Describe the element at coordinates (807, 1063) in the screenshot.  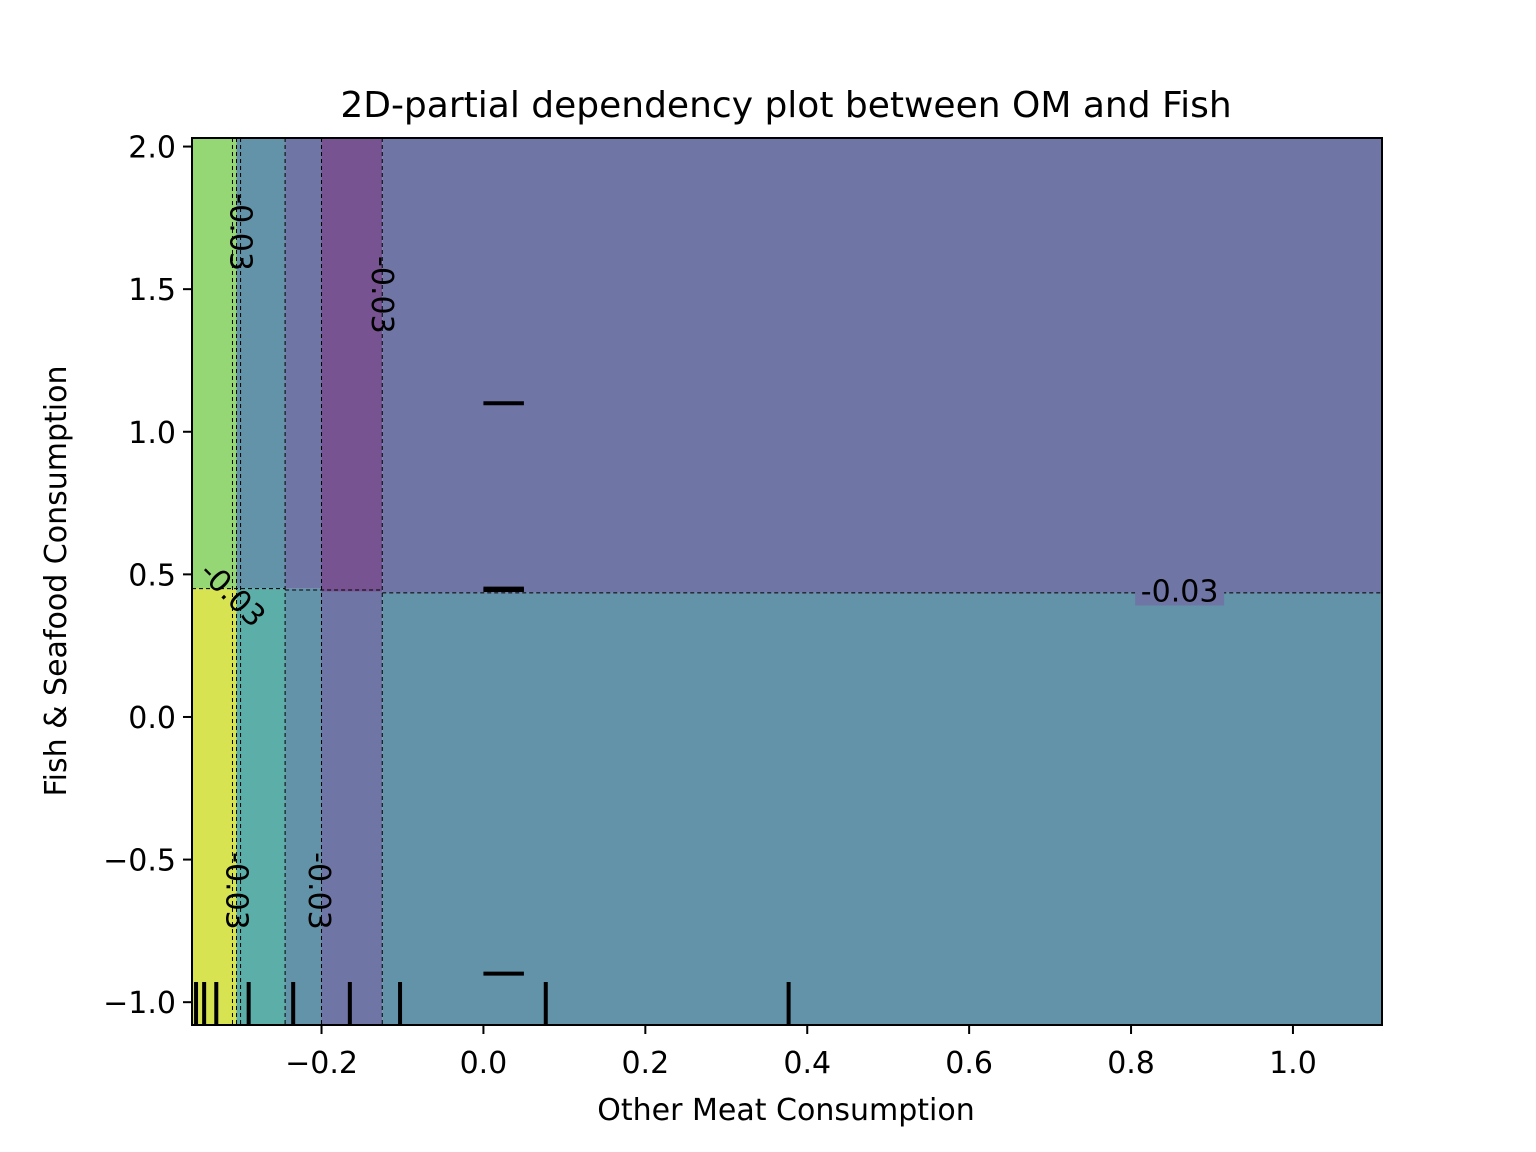
I see `x-tick-label: 0.4` at that location.